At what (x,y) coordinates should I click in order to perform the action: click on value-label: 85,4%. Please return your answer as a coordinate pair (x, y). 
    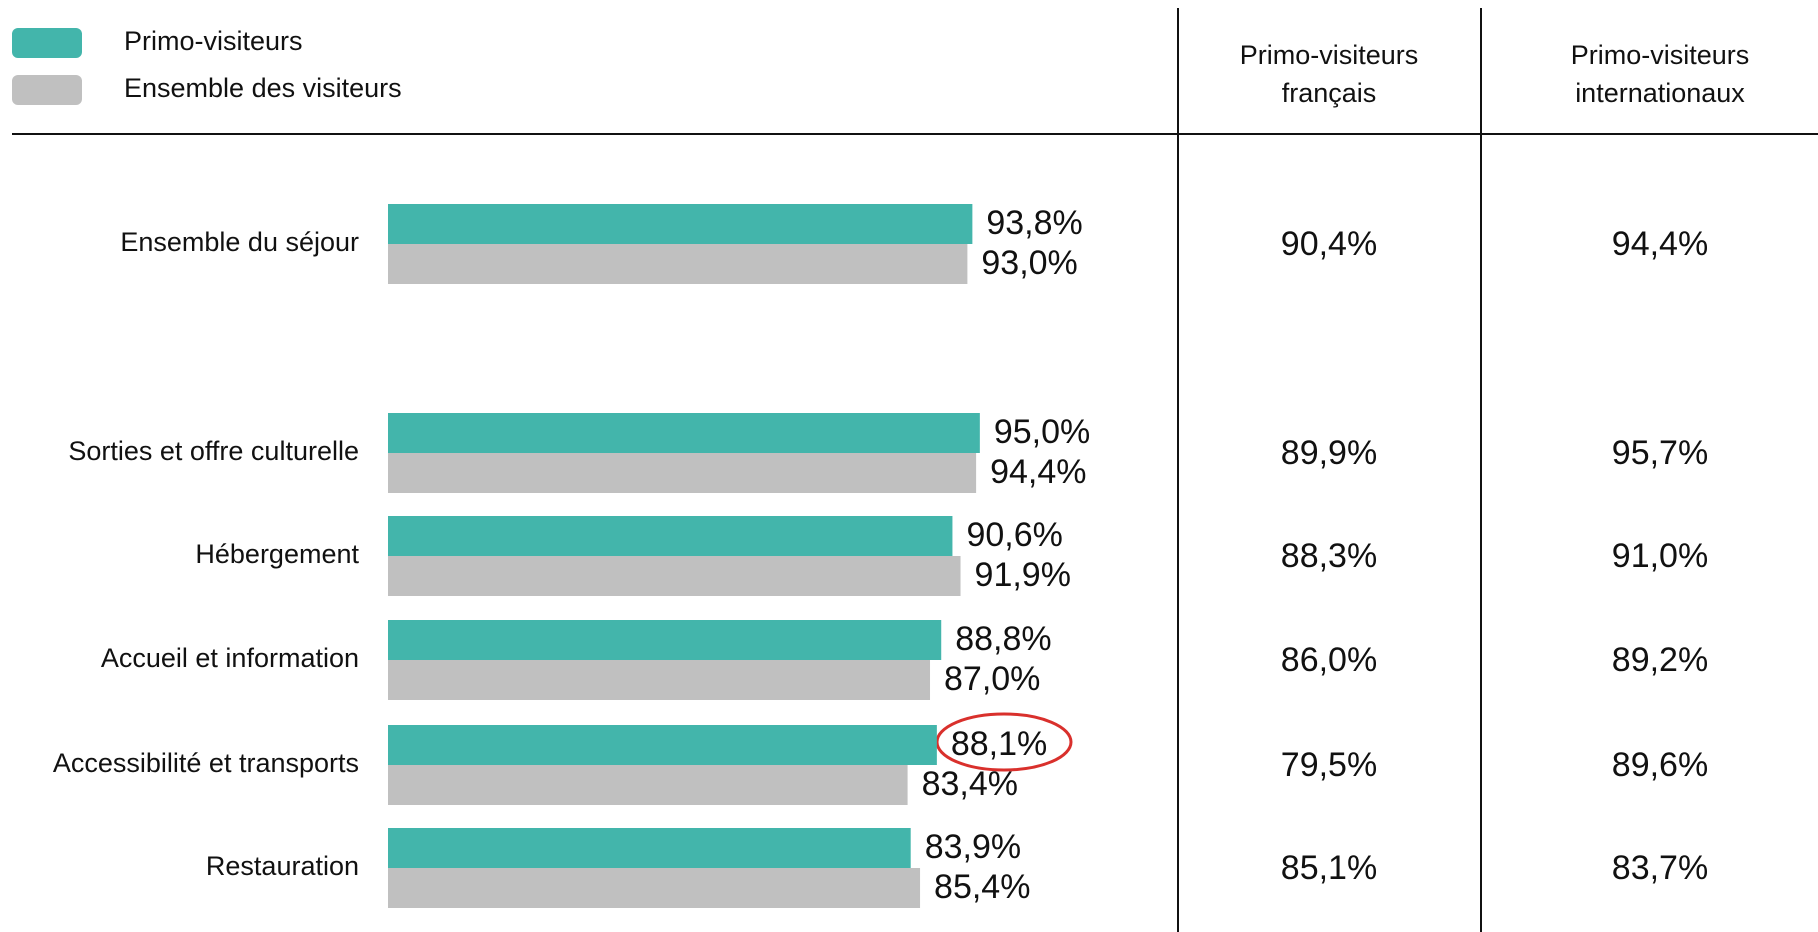
    Looking at the image, I should click on (982, 887).